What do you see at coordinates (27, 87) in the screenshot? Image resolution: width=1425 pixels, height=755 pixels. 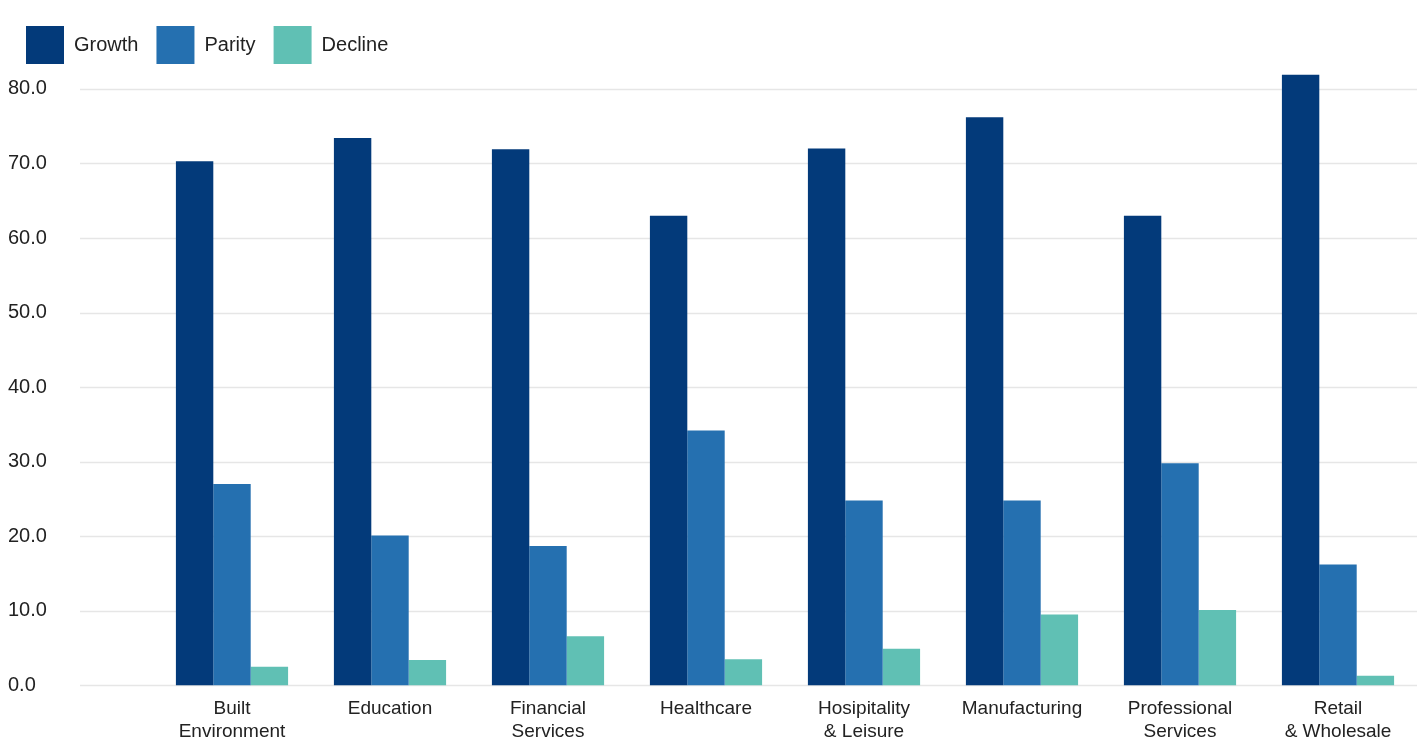 I see `y-tick-label: 80.0` at bounding box center [27, 87].